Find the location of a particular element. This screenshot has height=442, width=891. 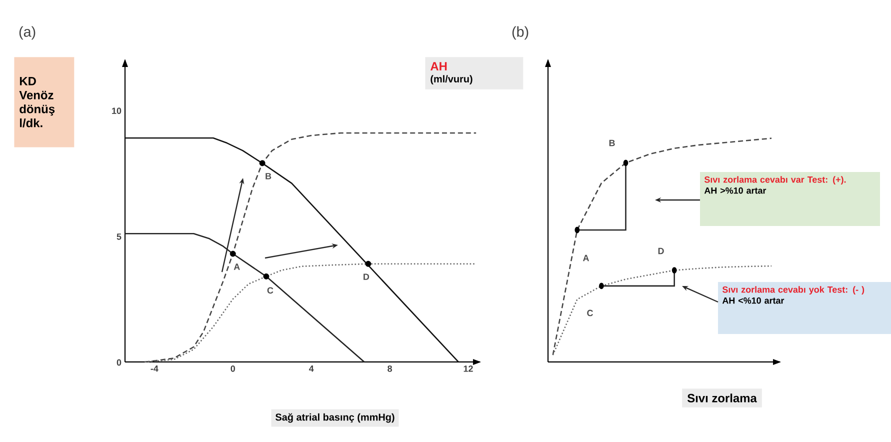

y-tick-label: 5 is located at coordinates (119, 237).